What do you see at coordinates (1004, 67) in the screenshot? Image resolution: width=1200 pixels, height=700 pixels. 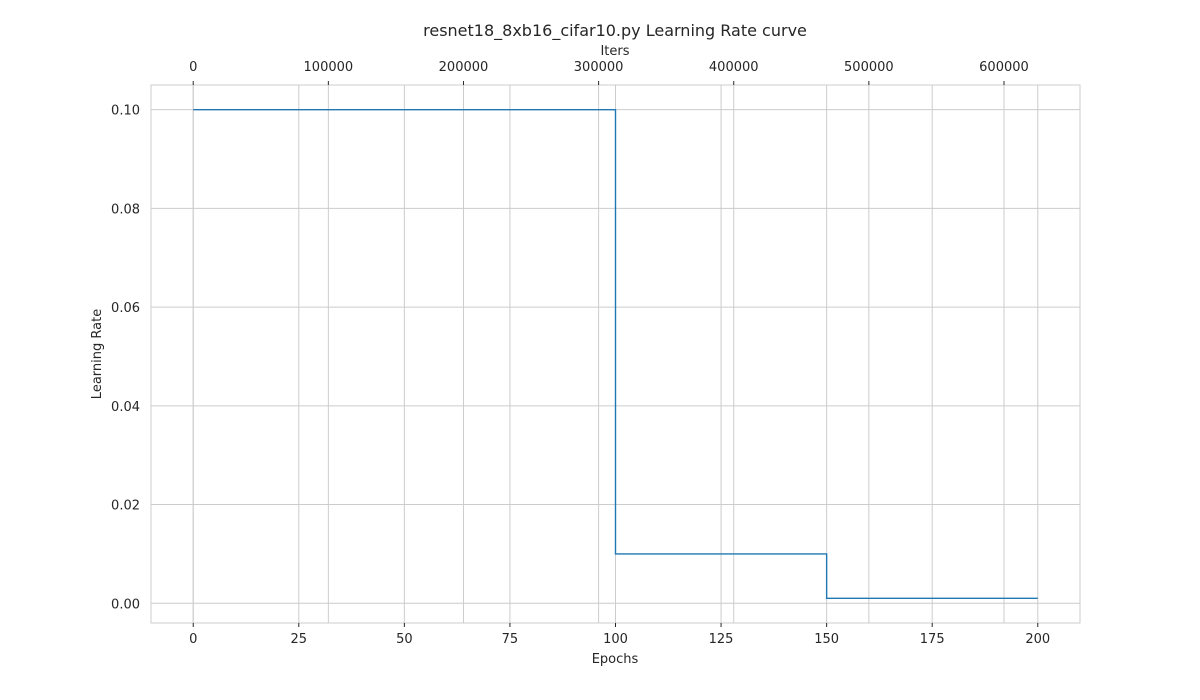 I see `x2-tick-label: 600000` at bounding box center [1004, 67].